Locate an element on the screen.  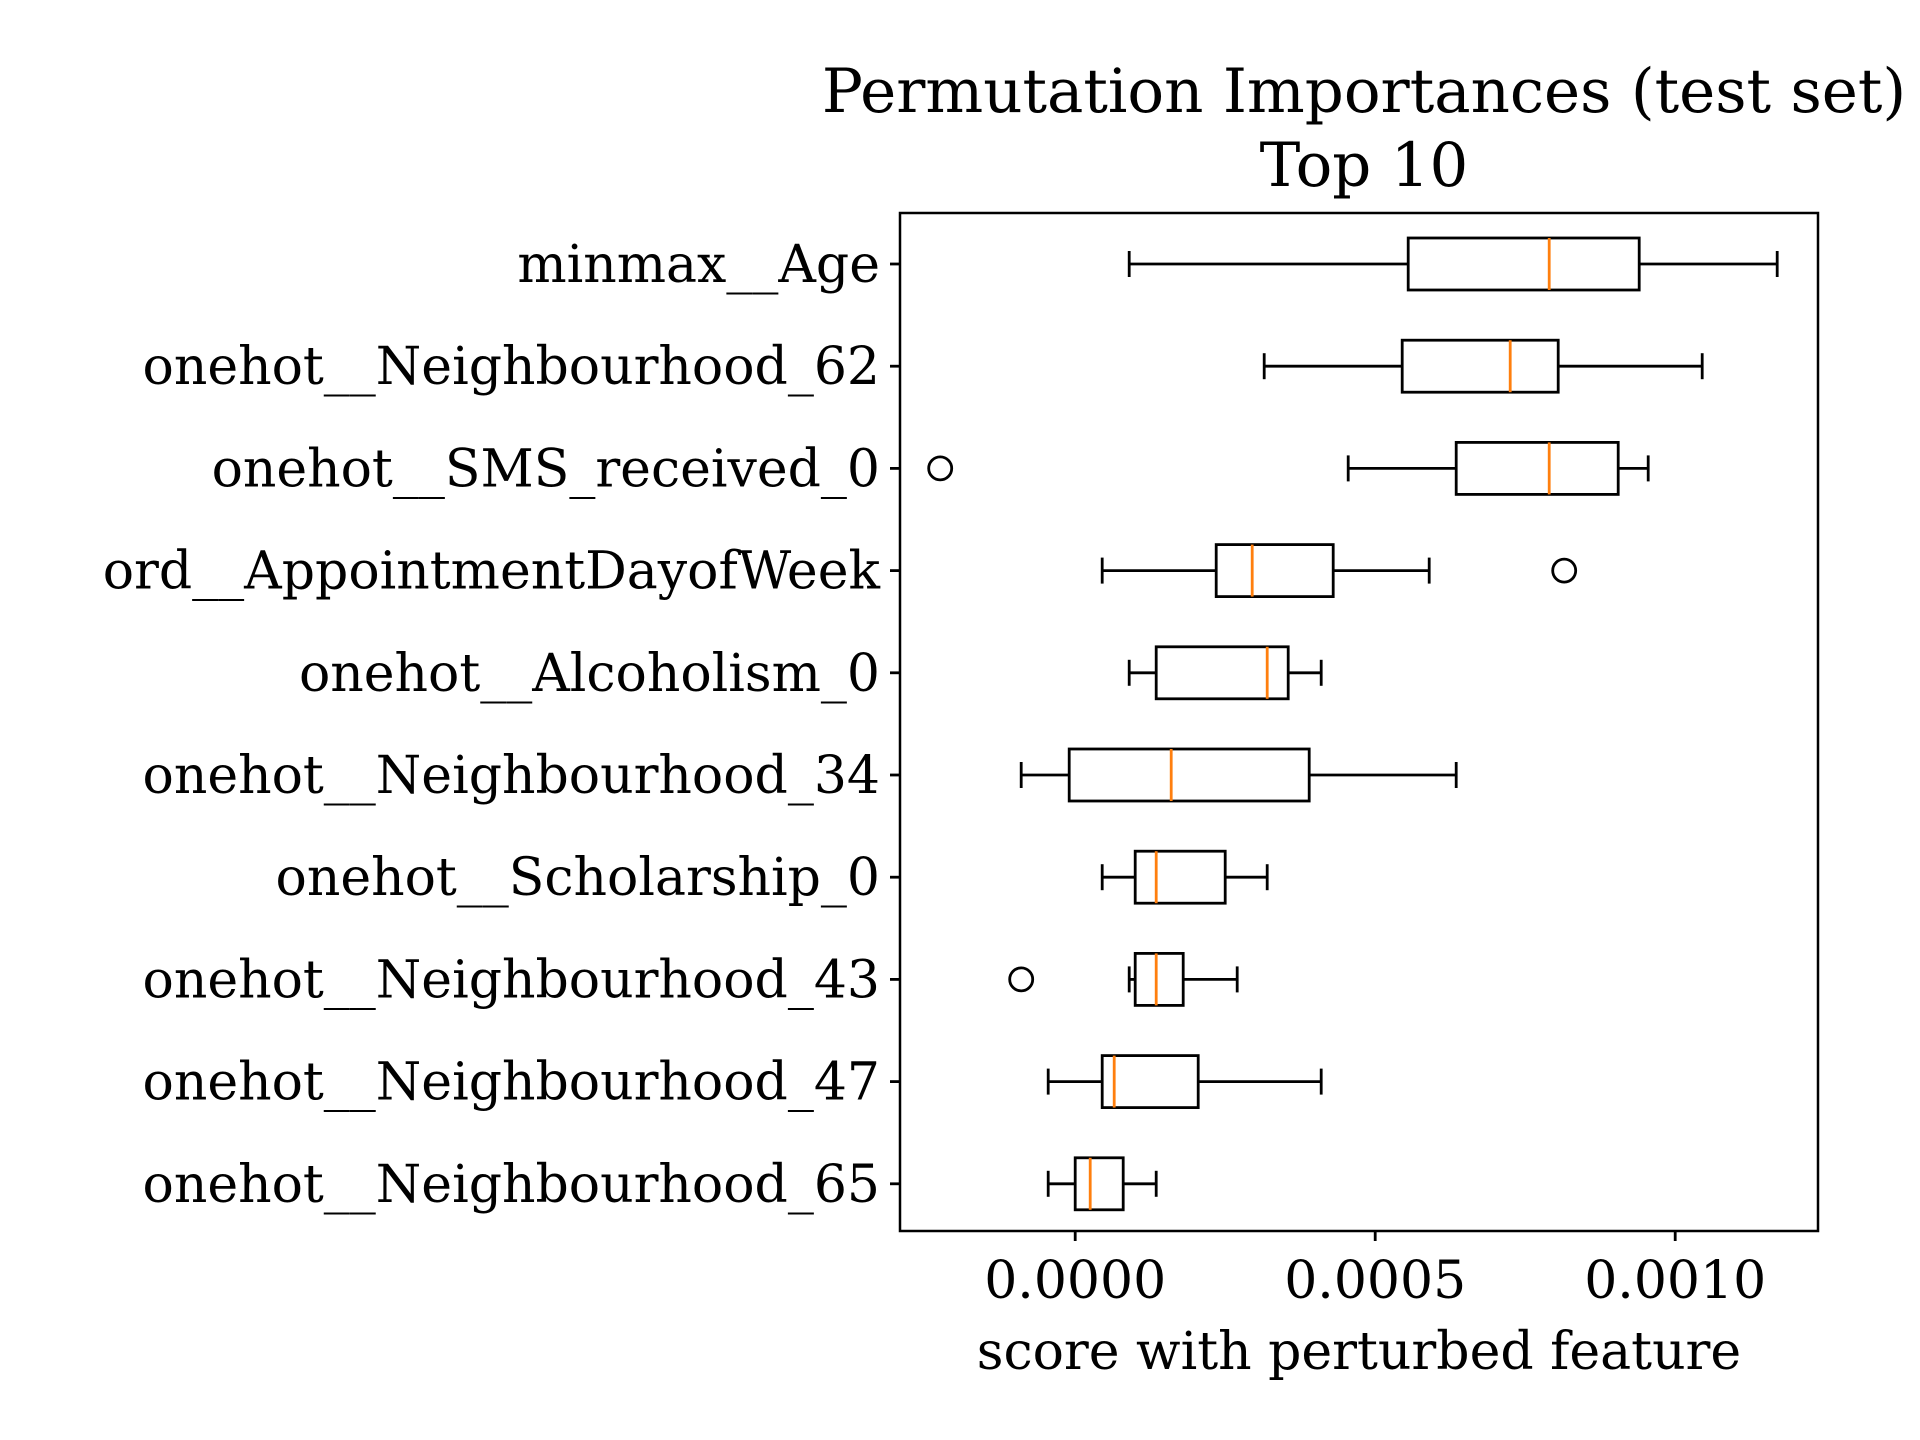
y-tick-label: onehot__Neighbourhood_47 is located at coordinates (511, 1083).